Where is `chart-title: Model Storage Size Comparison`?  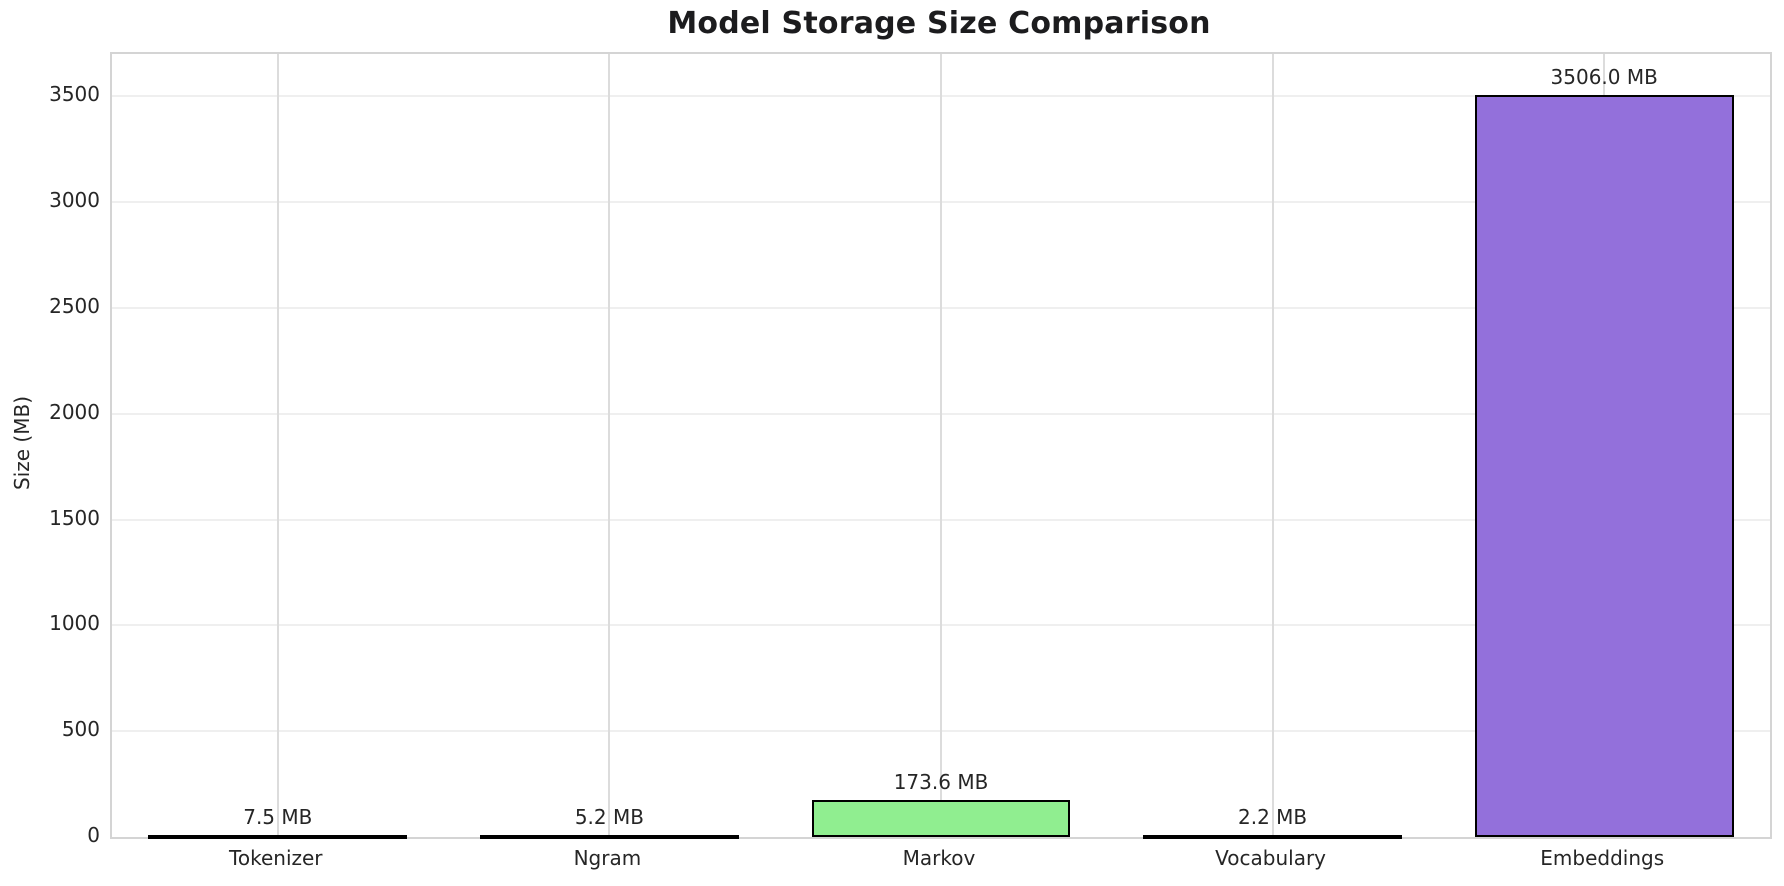 chart-title: Model Storage Size Comparison is located at coordinates (939, 23).